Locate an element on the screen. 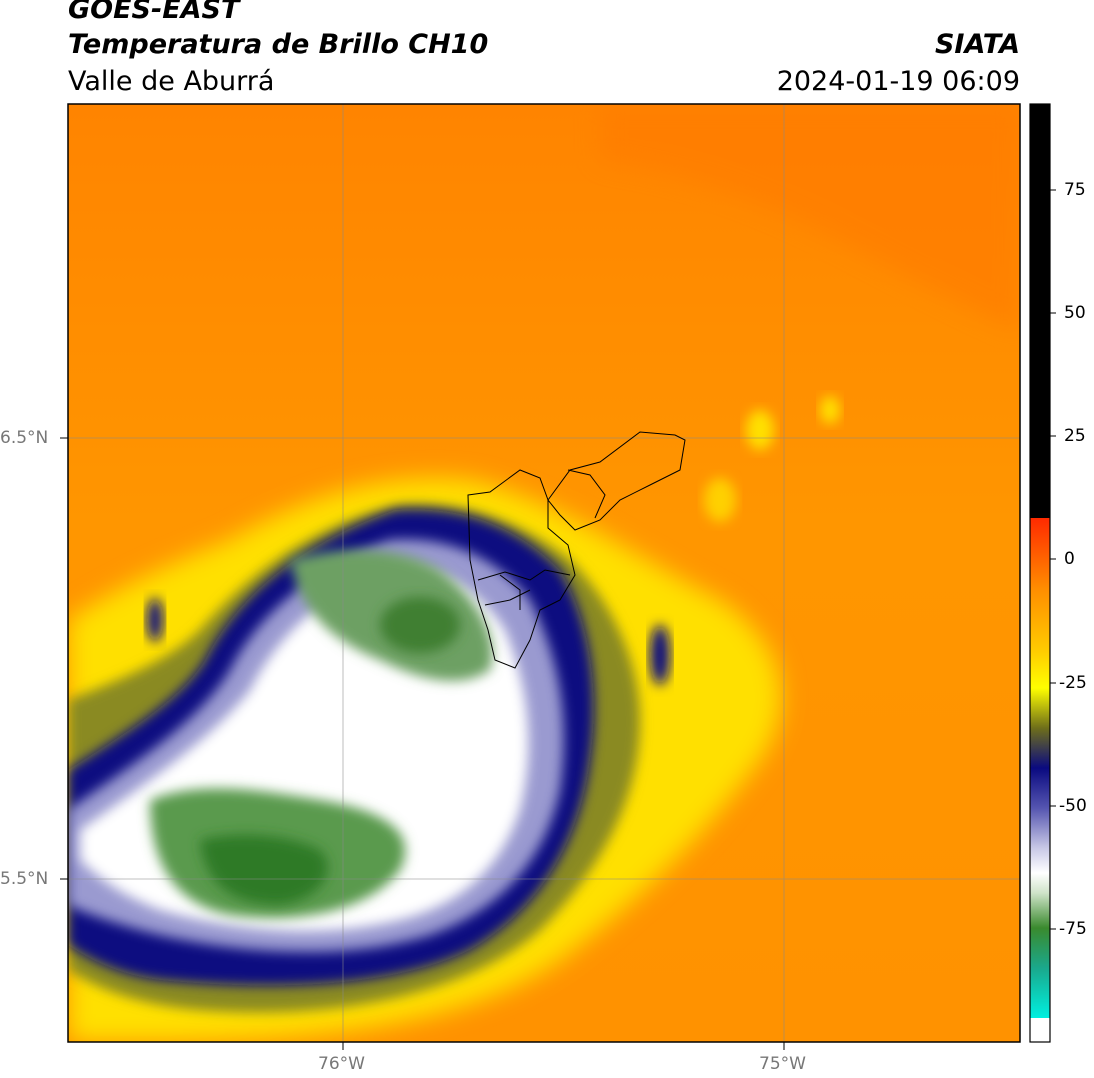 This screenshot has width=1094, height=1078. colorbar-gradient is located at coordinates (1040, 768).